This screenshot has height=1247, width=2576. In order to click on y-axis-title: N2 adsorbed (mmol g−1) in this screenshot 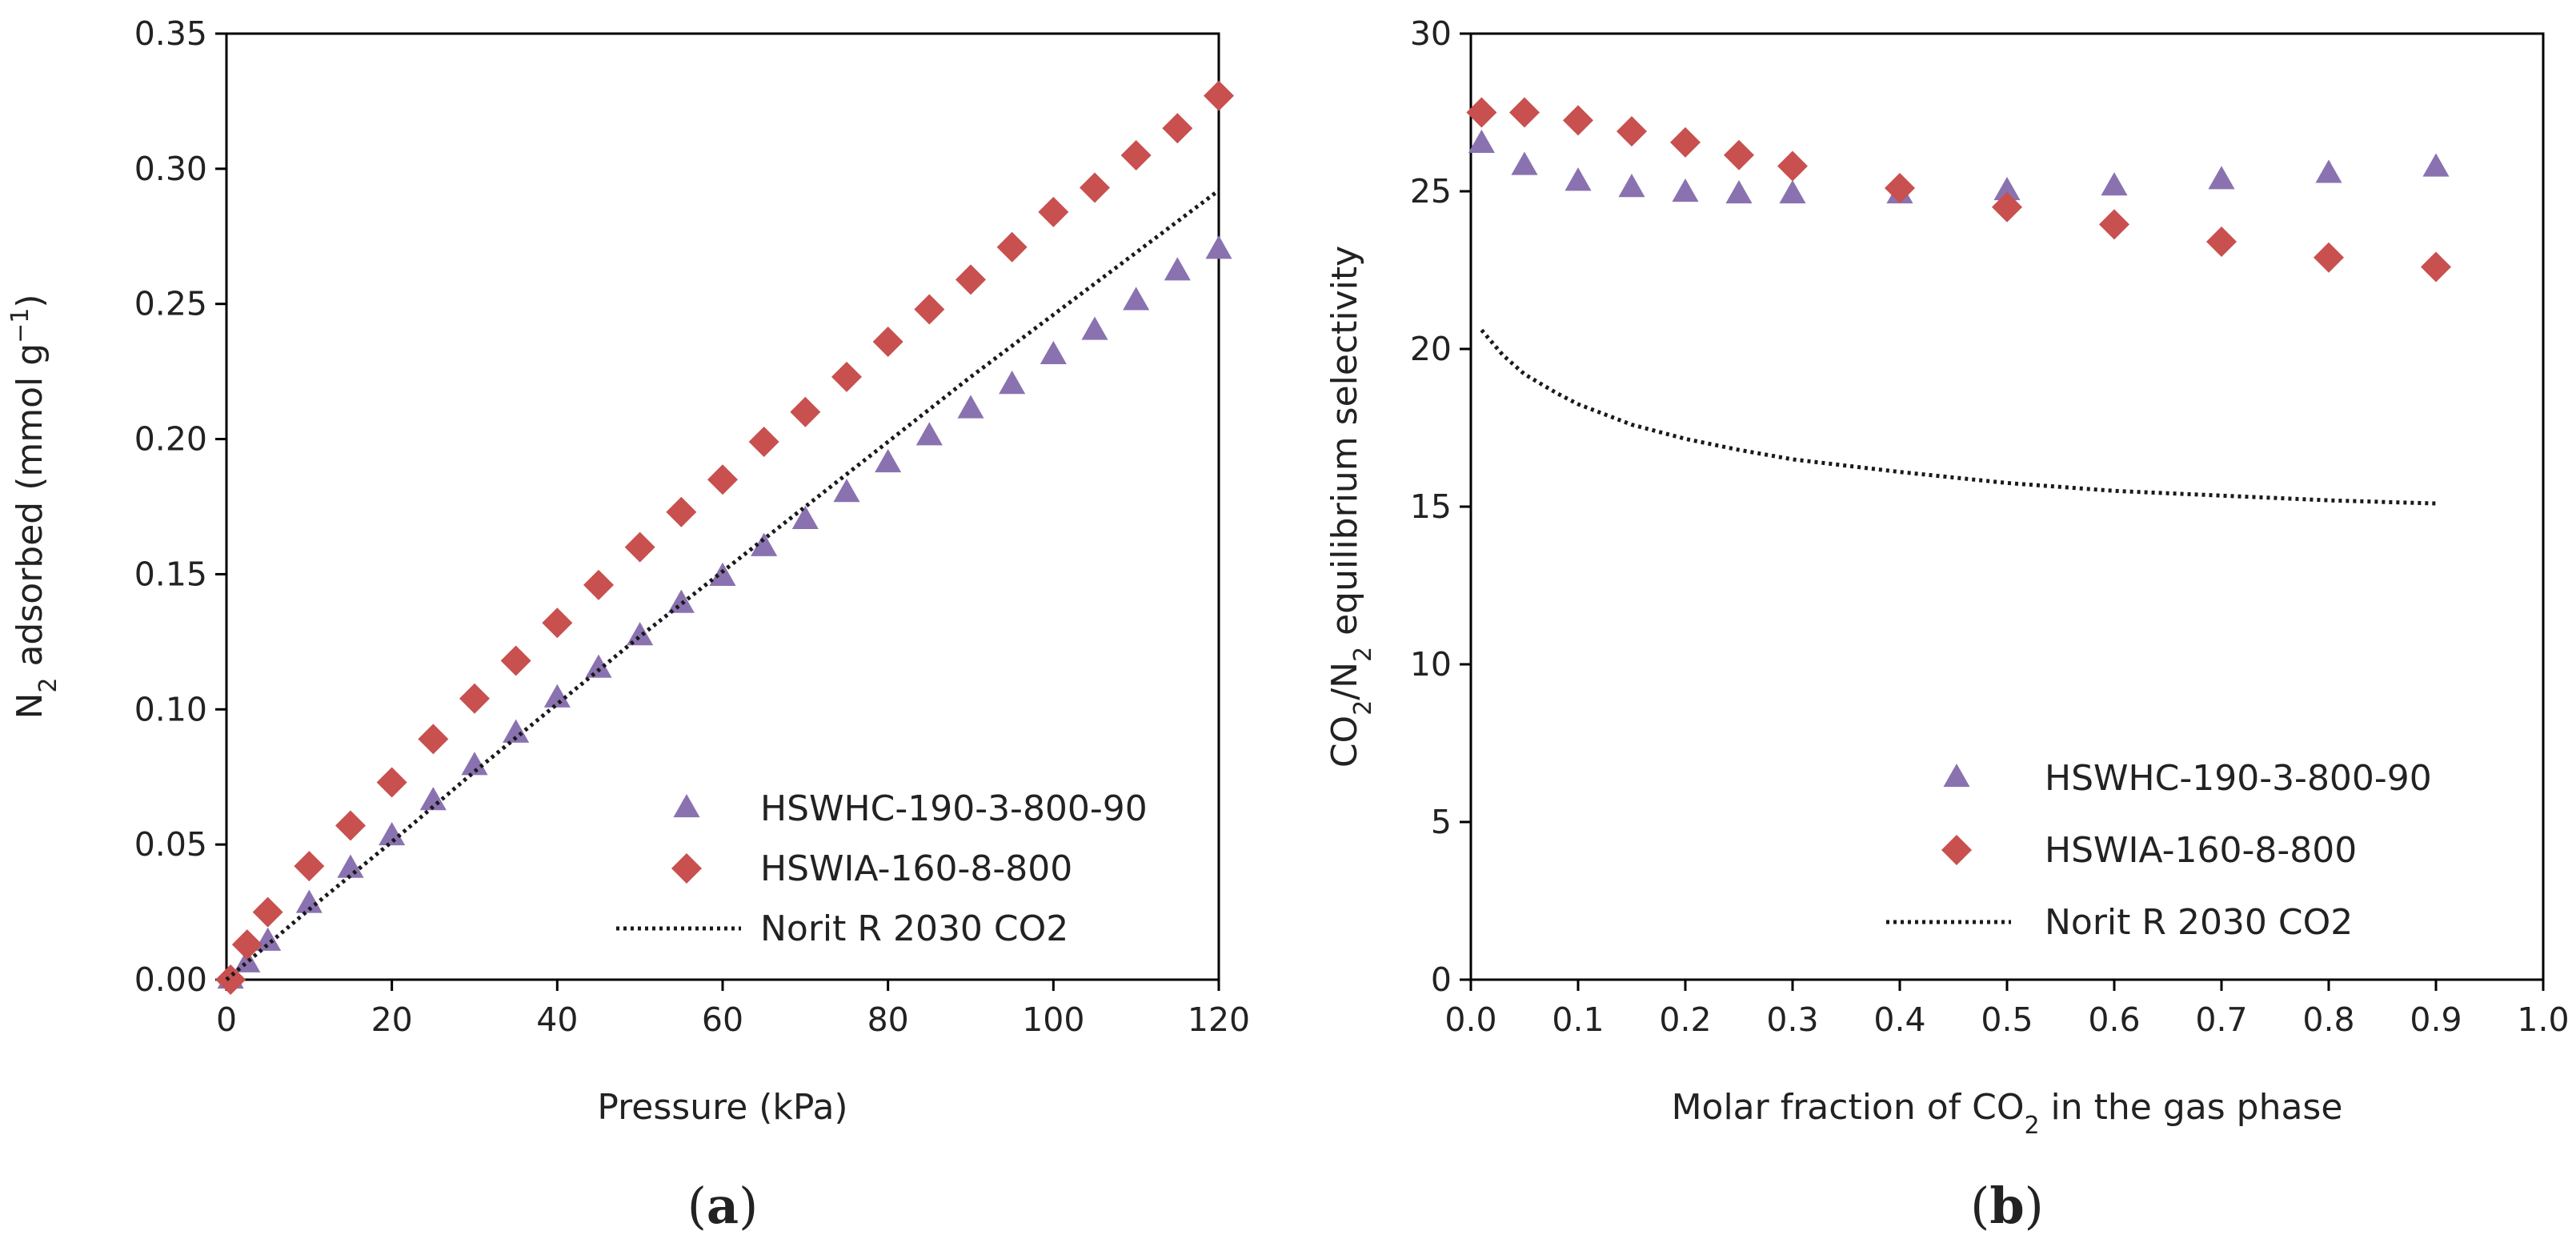, I will do `click(34, 506)`.